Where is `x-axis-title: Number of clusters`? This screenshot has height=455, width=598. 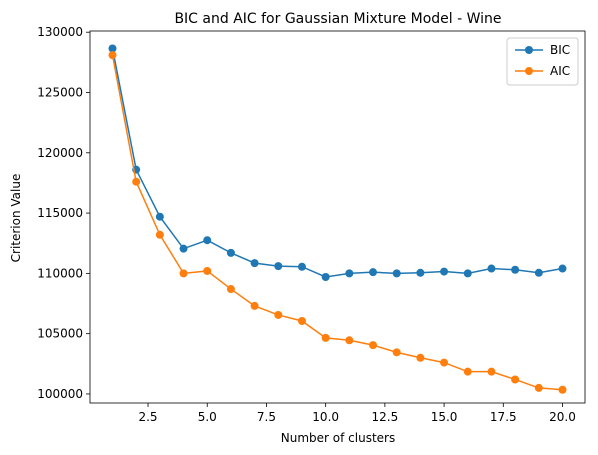 x-axis-title: Number of clusters is located at coordinates (338, 438).